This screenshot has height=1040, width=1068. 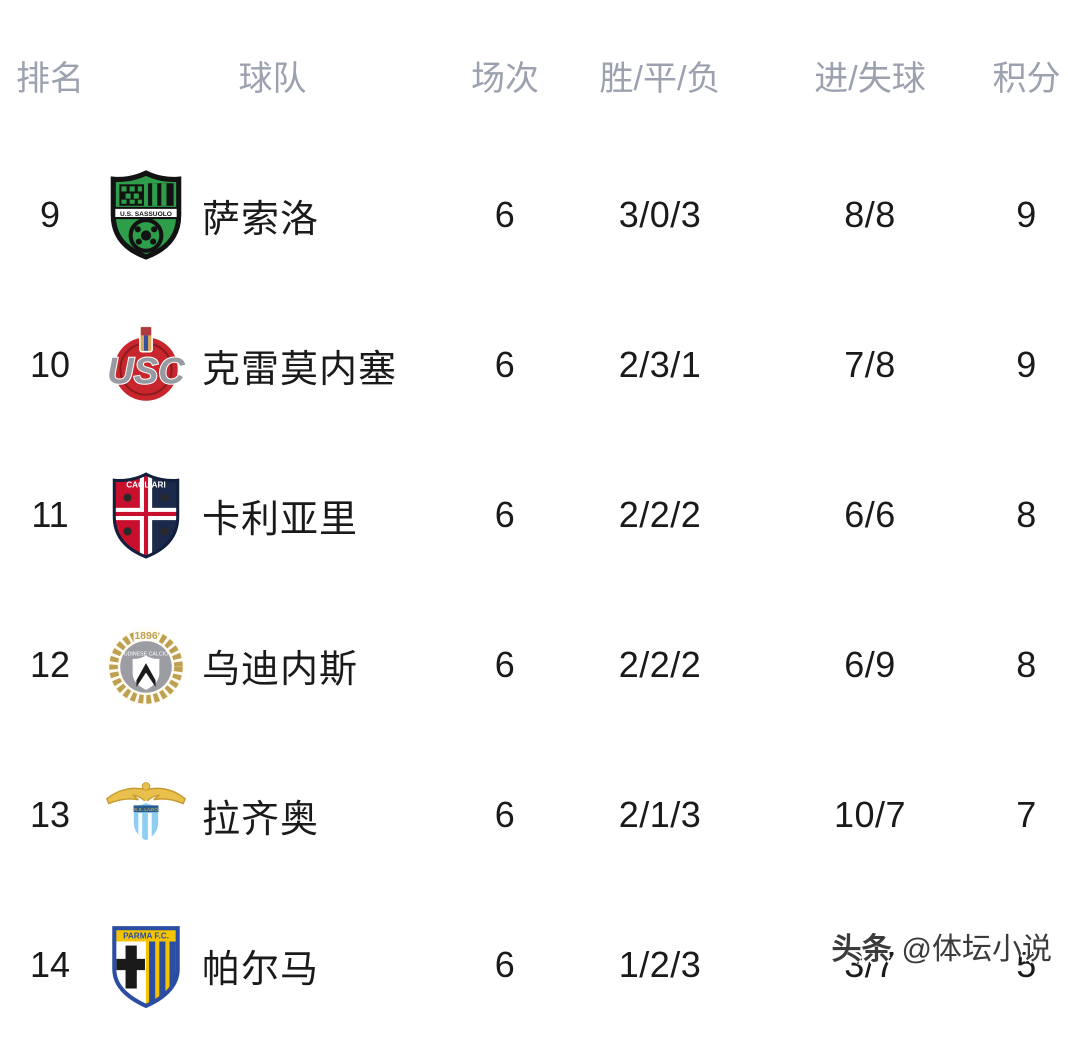 I want to click on udinese-crest-icon: UDINESE CALCIO 1896, so click(x=146, y=665).